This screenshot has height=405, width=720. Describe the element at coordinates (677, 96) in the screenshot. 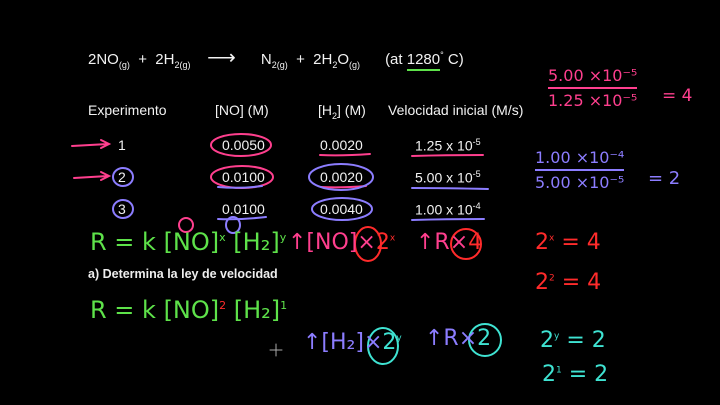

I see `ratio-1-result: = 4` at that location.